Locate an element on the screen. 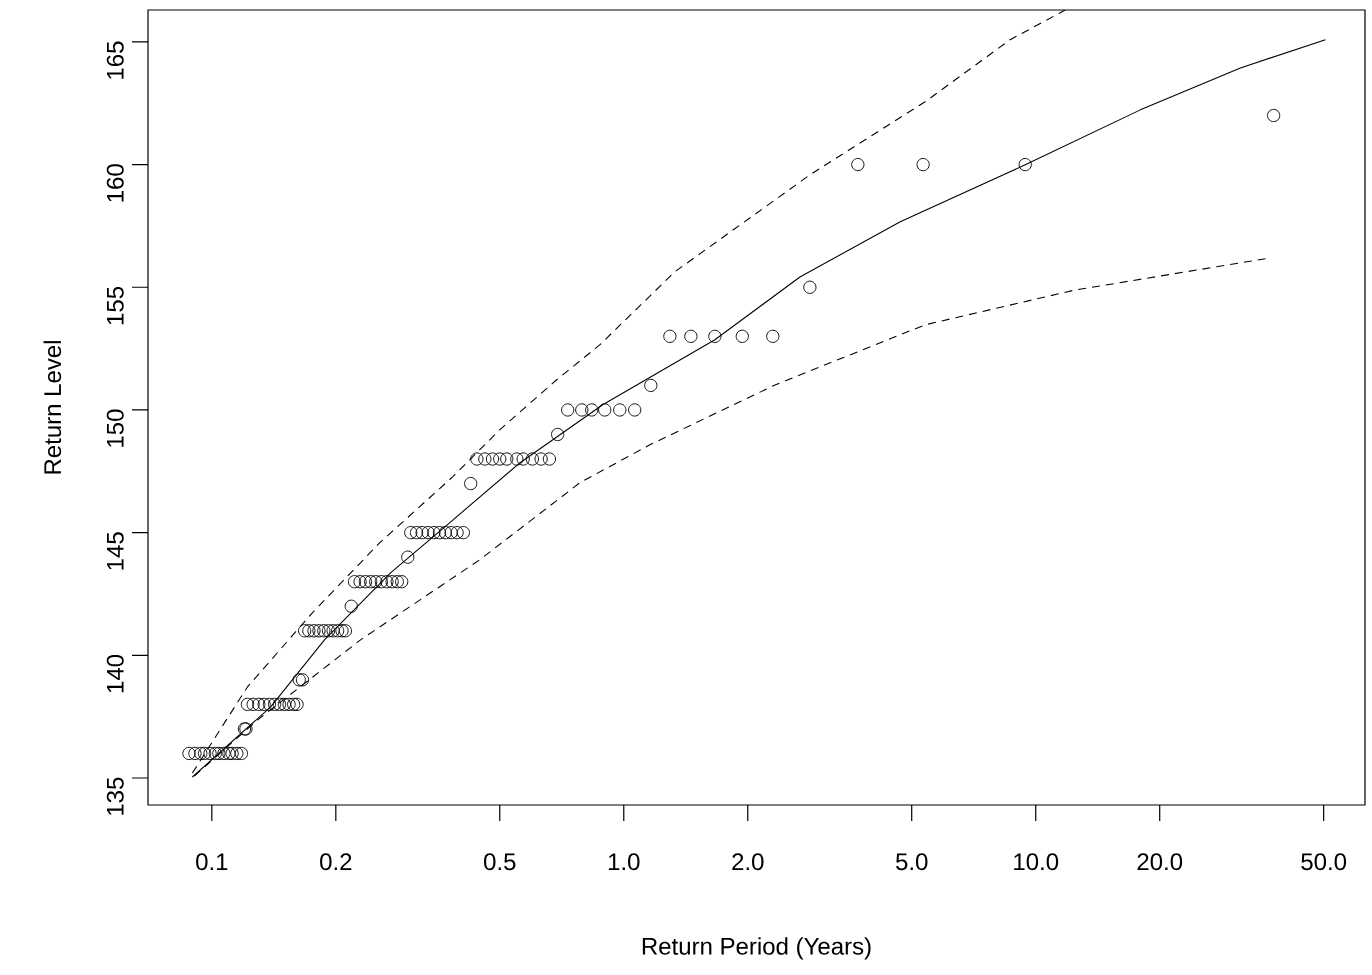  x-tick-label: 50.0 is located at coordinates (1324, 862).